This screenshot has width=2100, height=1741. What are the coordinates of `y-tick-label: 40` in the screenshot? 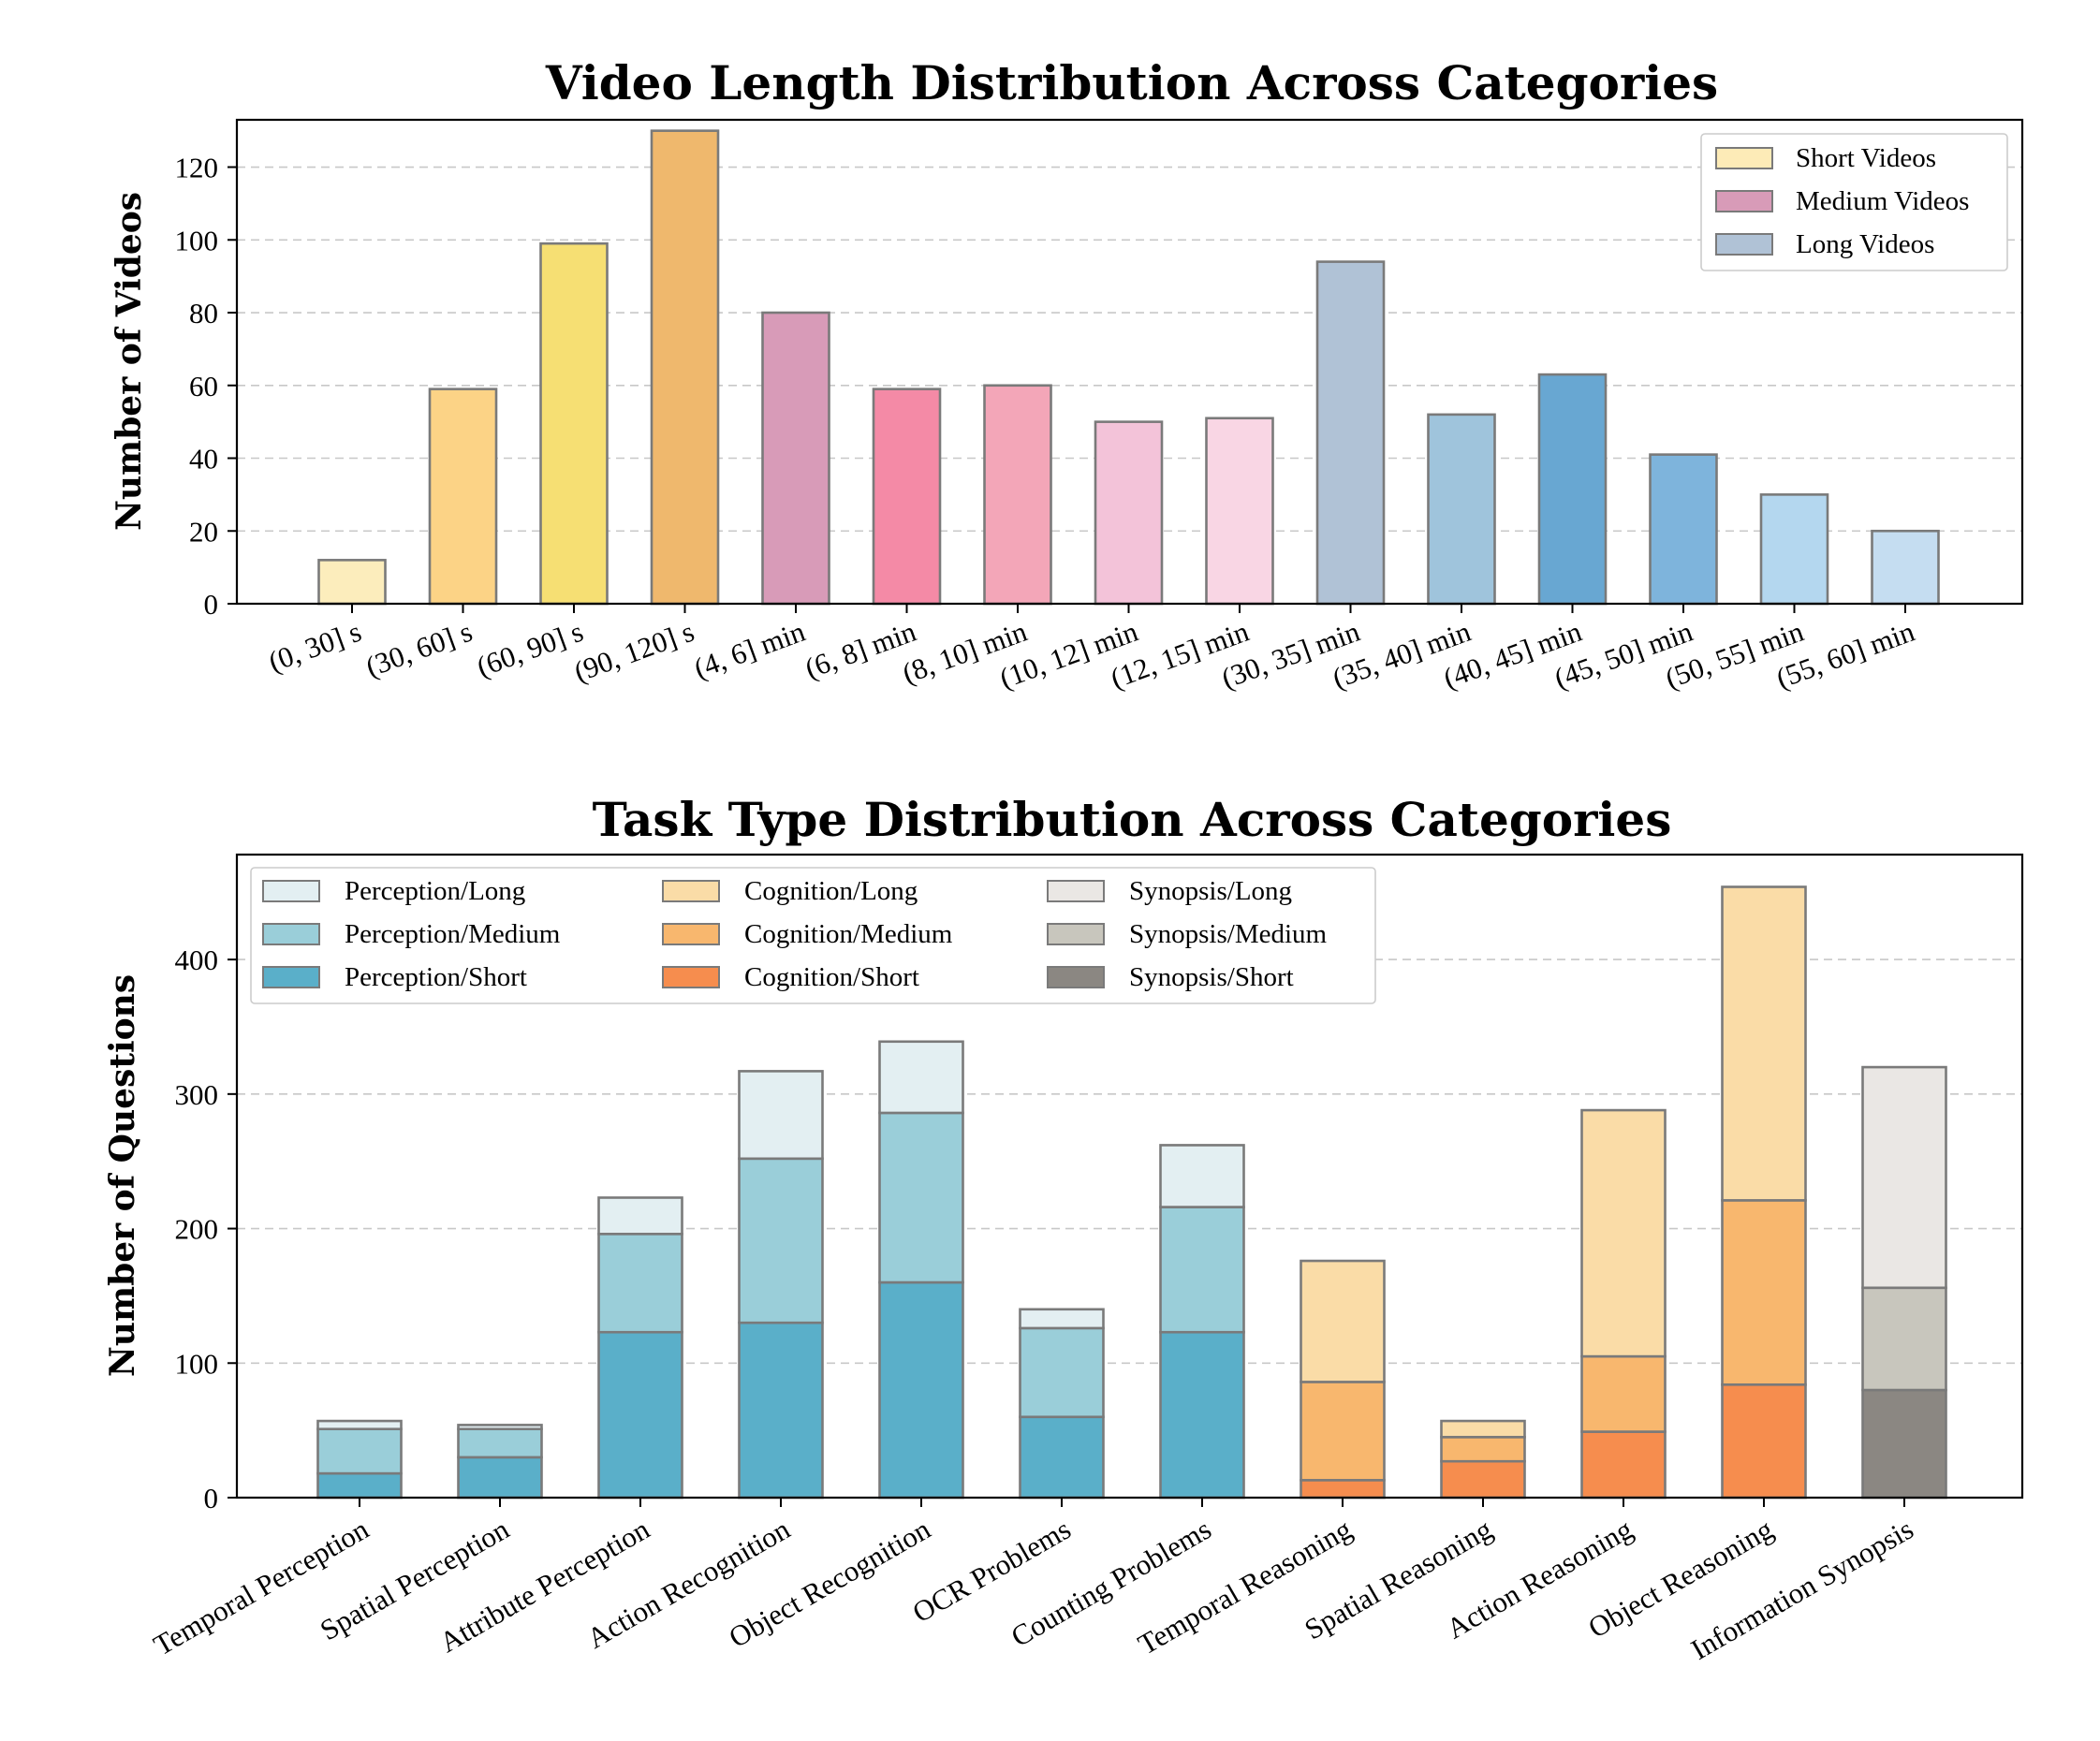 It's located at (203, 459).